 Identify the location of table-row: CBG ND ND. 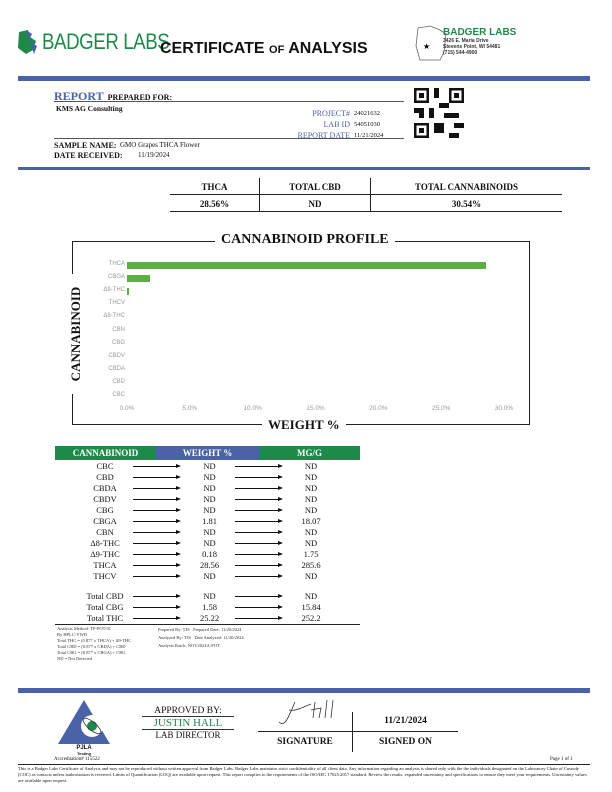
(207, 510).